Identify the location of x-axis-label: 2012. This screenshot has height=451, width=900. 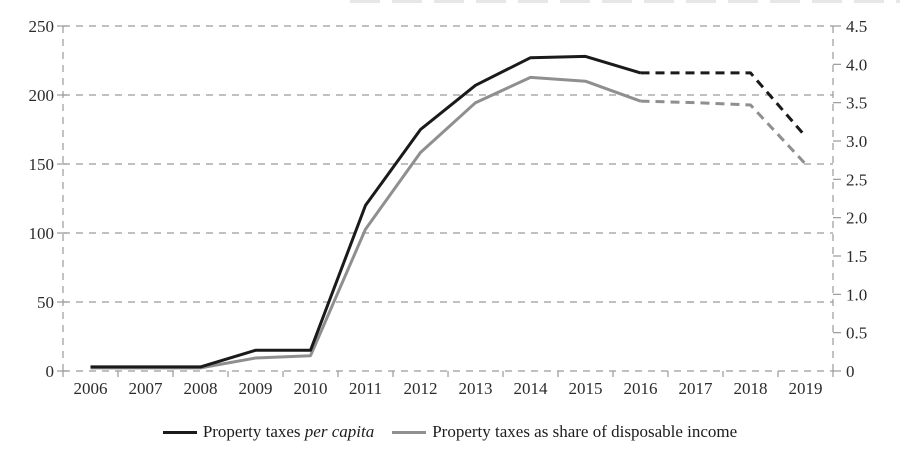
(421, 388).